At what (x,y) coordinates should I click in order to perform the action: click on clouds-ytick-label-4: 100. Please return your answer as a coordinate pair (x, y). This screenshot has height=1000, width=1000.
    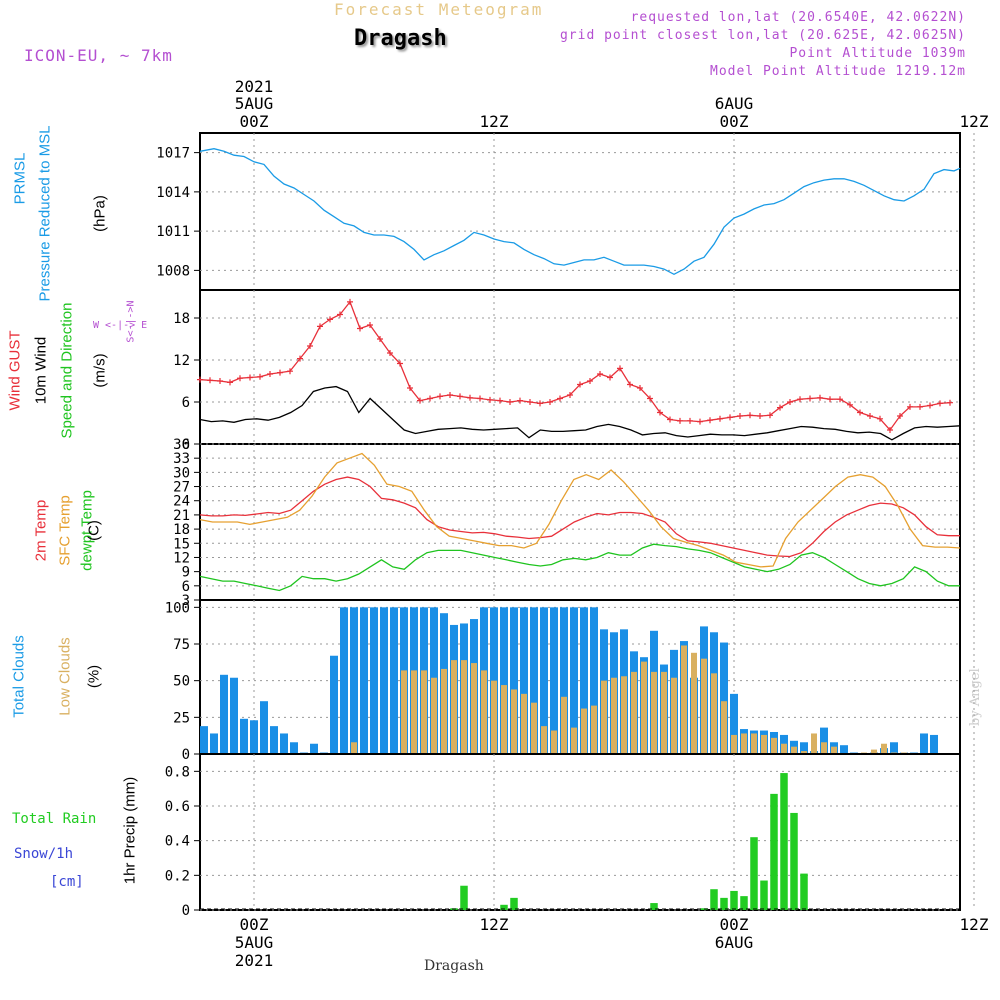
    Looking at the image, I should click on (177, 608).